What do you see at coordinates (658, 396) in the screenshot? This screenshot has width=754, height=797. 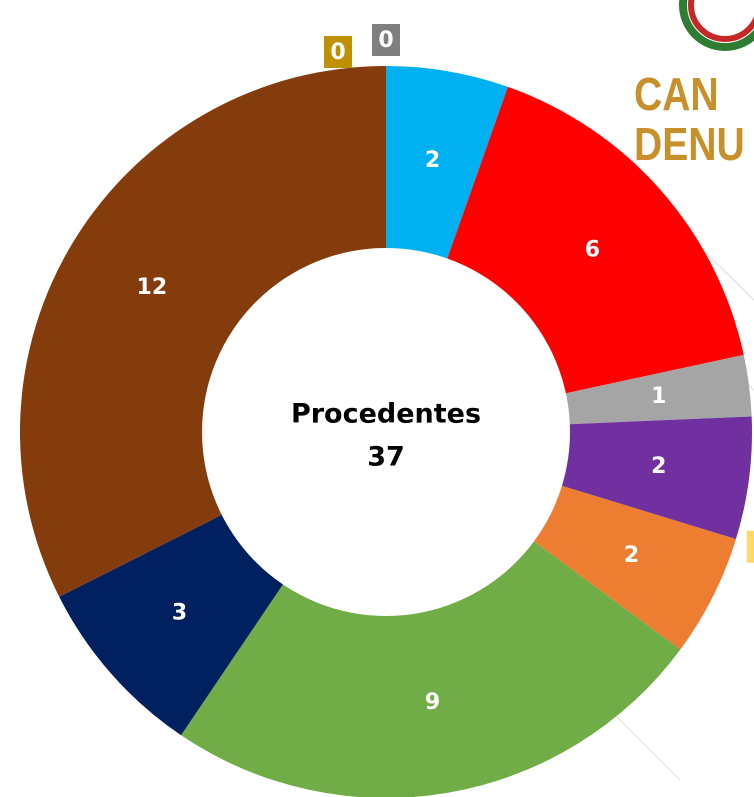 I see `data-label: 1` at bounding box center [658, 396].